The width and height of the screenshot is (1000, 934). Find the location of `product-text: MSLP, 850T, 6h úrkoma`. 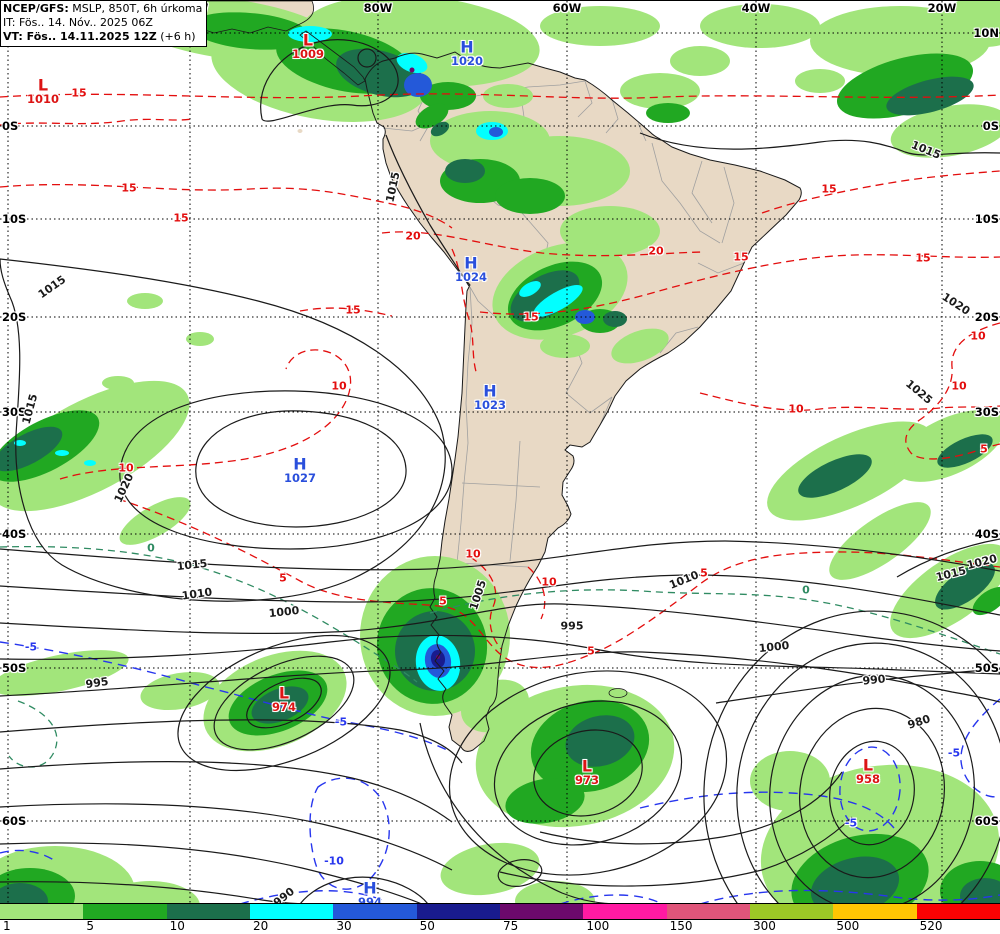

product-text: MSLP, 850T, 6h úrkoma is located at coordinates (135, 8).